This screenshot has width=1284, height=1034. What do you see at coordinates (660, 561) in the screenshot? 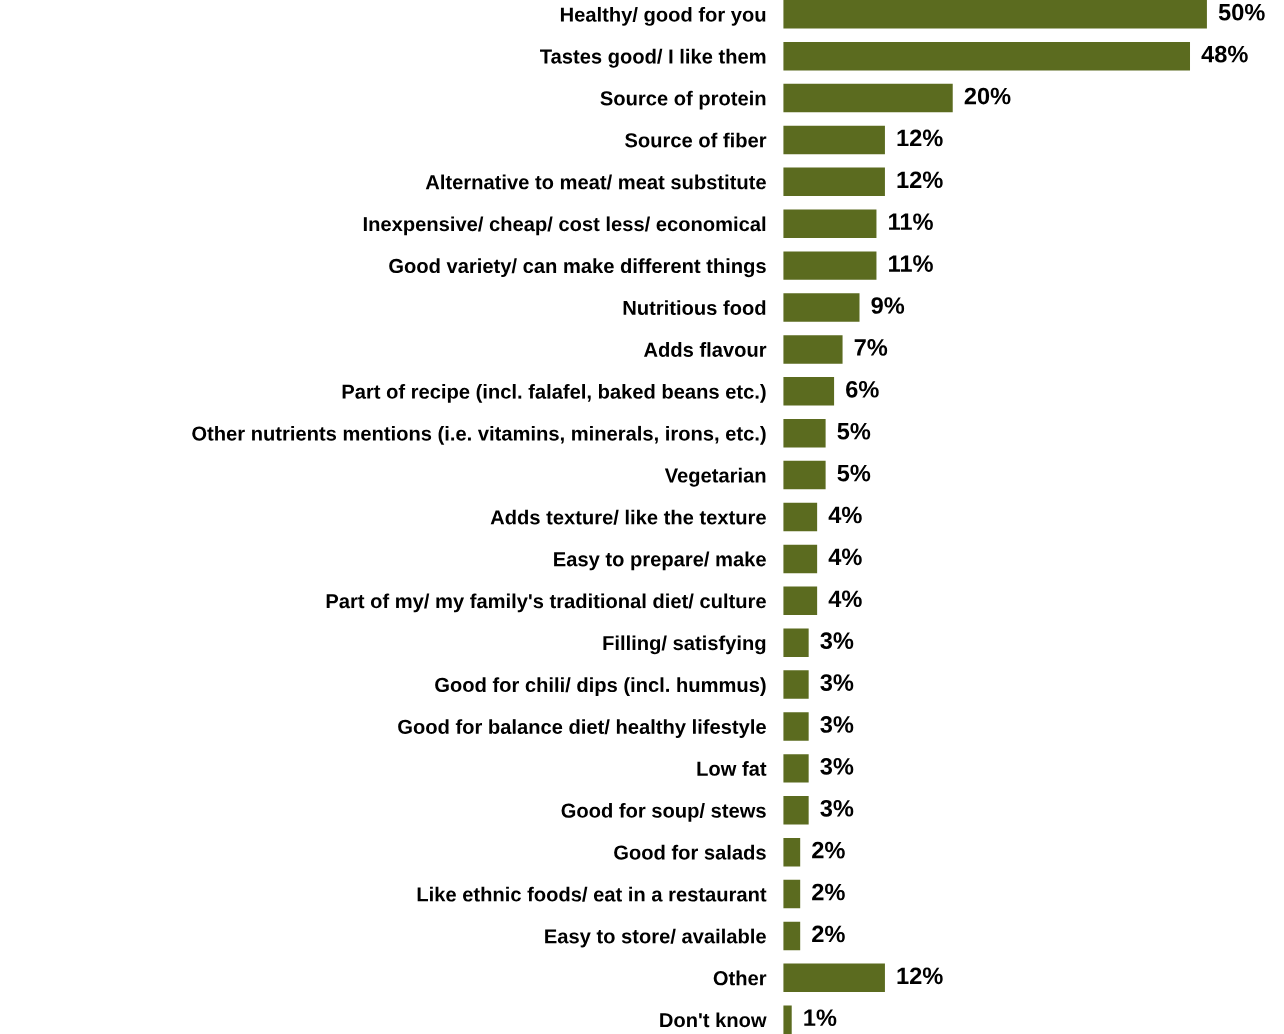
I see `y-tick-label: Easy to prepare/ make` at bounding box center [660, 561].